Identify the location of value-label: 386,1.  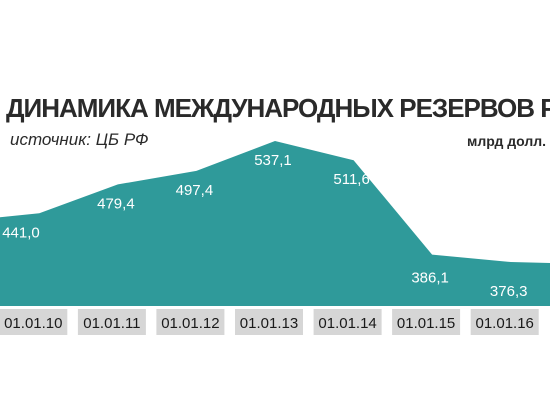
(430, 278).